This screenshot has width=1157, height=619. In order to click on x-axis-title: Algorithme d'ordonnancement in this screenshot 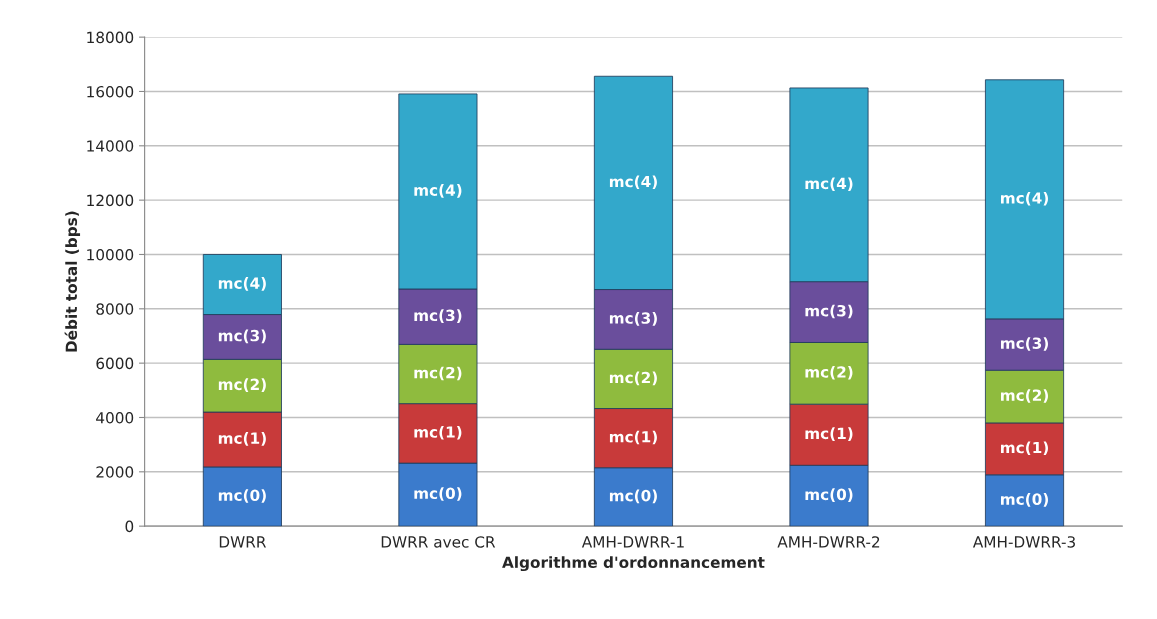, I will do `click(633, 564)`.